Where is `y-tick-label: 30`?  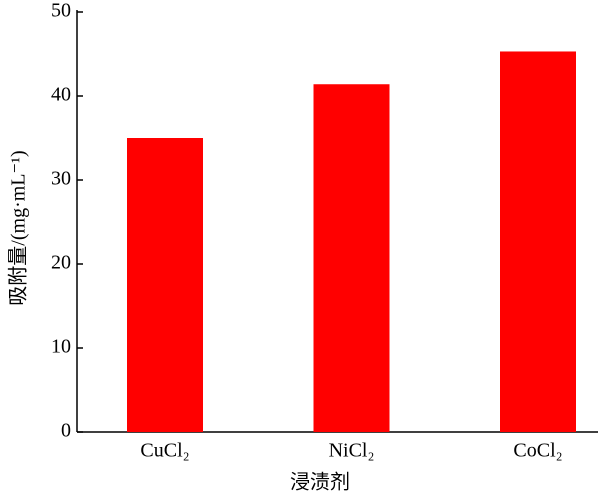
y-tick-label: 30 is located at coordinates (61, 179).